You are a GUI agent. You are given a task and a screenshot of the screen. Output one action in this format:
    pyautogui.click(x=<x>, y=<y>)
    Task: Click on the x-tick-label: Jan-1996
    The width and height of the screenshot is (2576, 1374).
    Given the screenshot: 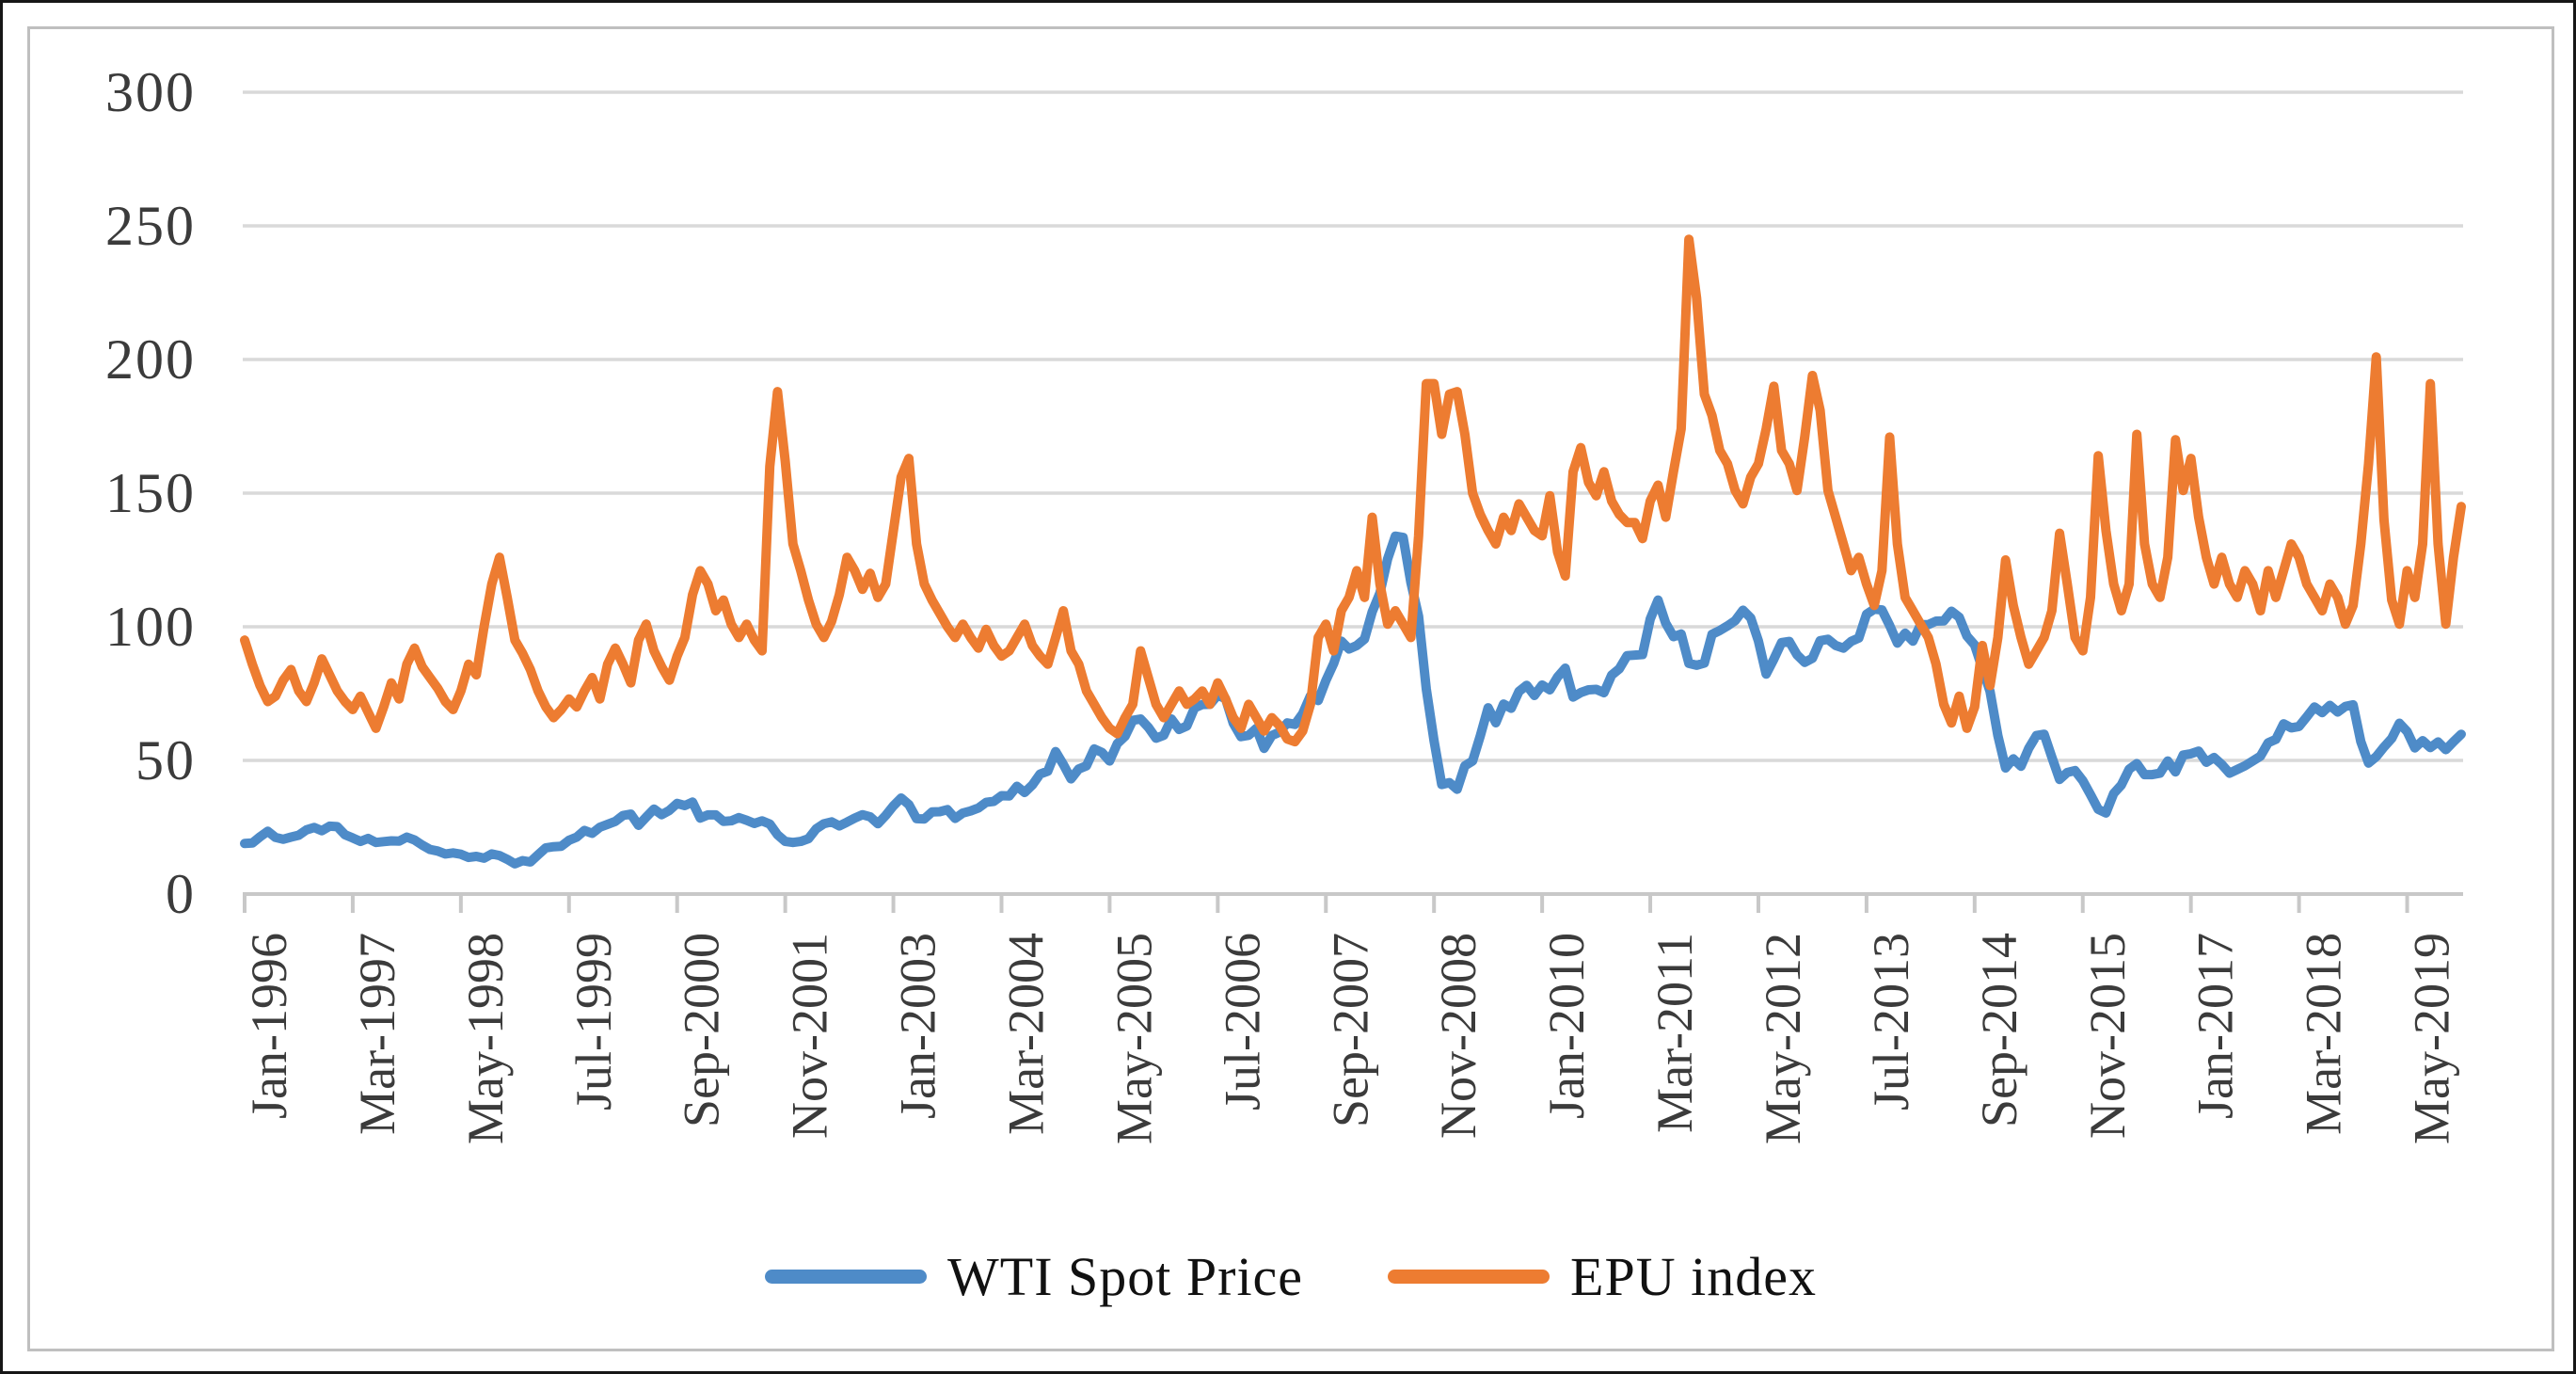 What is the action you would take?
    pyautogui.click(x=269, y=1026)
    